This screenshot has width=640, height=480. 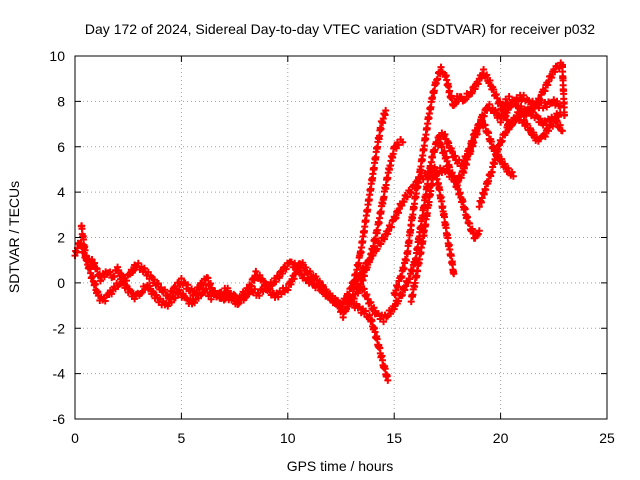 What do you see at coordinates (61, 147) in the screenshot?
I see `y-tick-label: 6` at bounding box center [61, 147].